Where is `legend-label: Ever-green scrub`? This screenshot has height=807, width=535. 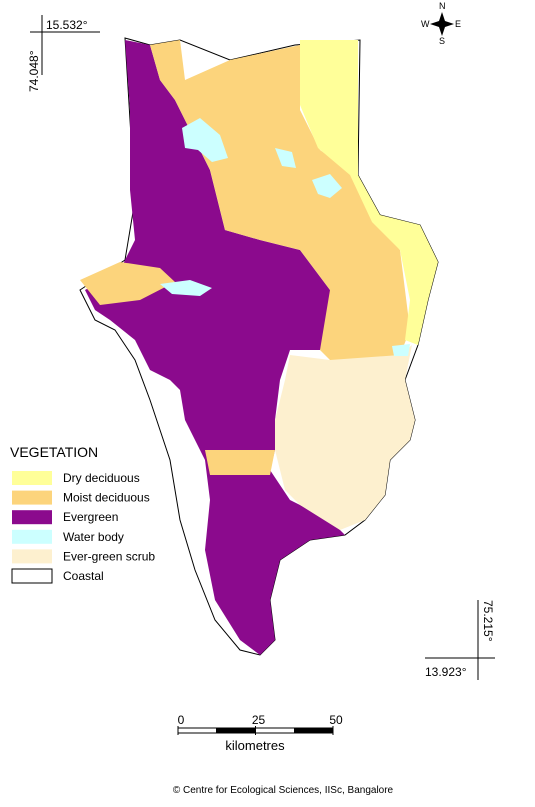
legend-label: Ever-green scrub is located at coordinates (109, 556).